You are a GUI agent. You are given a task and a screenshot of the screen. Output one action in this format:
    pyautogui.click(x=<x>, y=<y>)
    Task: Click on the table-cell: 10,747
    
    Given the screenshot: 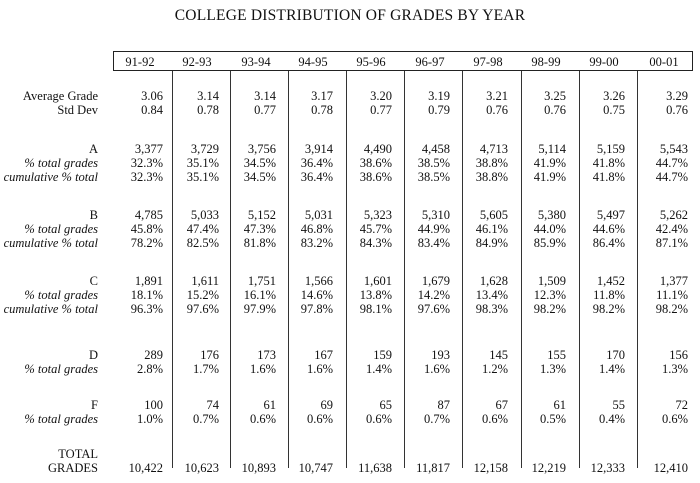 What is the action you would take?
    pyautogui.click(x=315, y=468)
    